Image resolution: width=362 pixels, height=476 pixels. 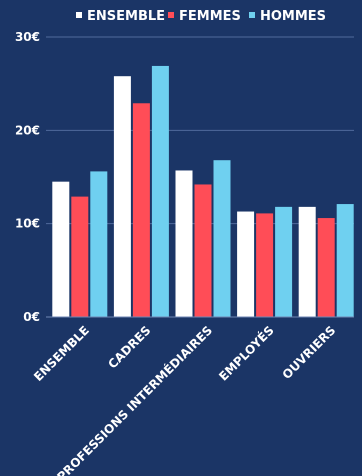 What do you see at coordinates (246, 353) in the screenshot?
I see `x-category-label: EMPLOYÉS` at bounding box center [246, 353].